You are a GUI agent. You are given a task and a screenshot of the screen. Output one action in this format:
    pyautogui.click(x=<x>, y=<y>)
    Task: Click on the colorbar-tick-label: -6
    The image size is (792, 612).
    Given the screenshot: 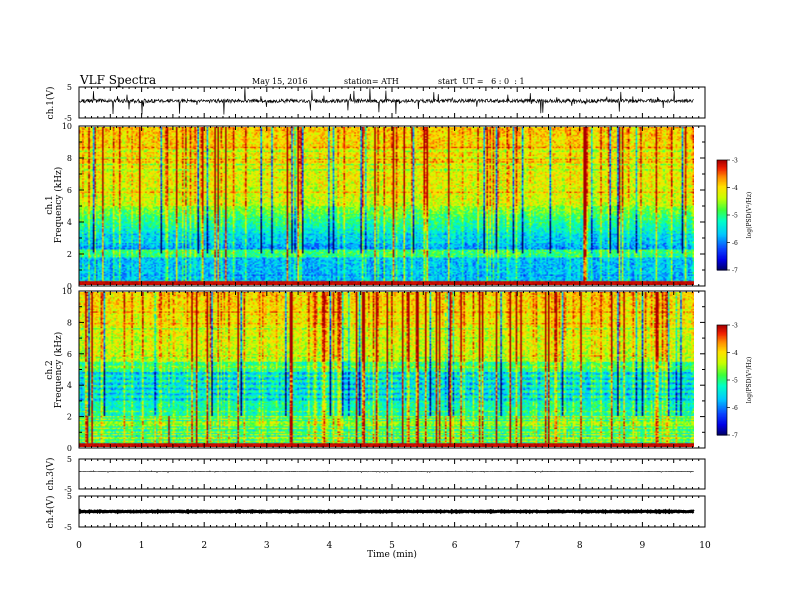 What is the action you would take?
    pyautogui.click(x=735, y=408)
    